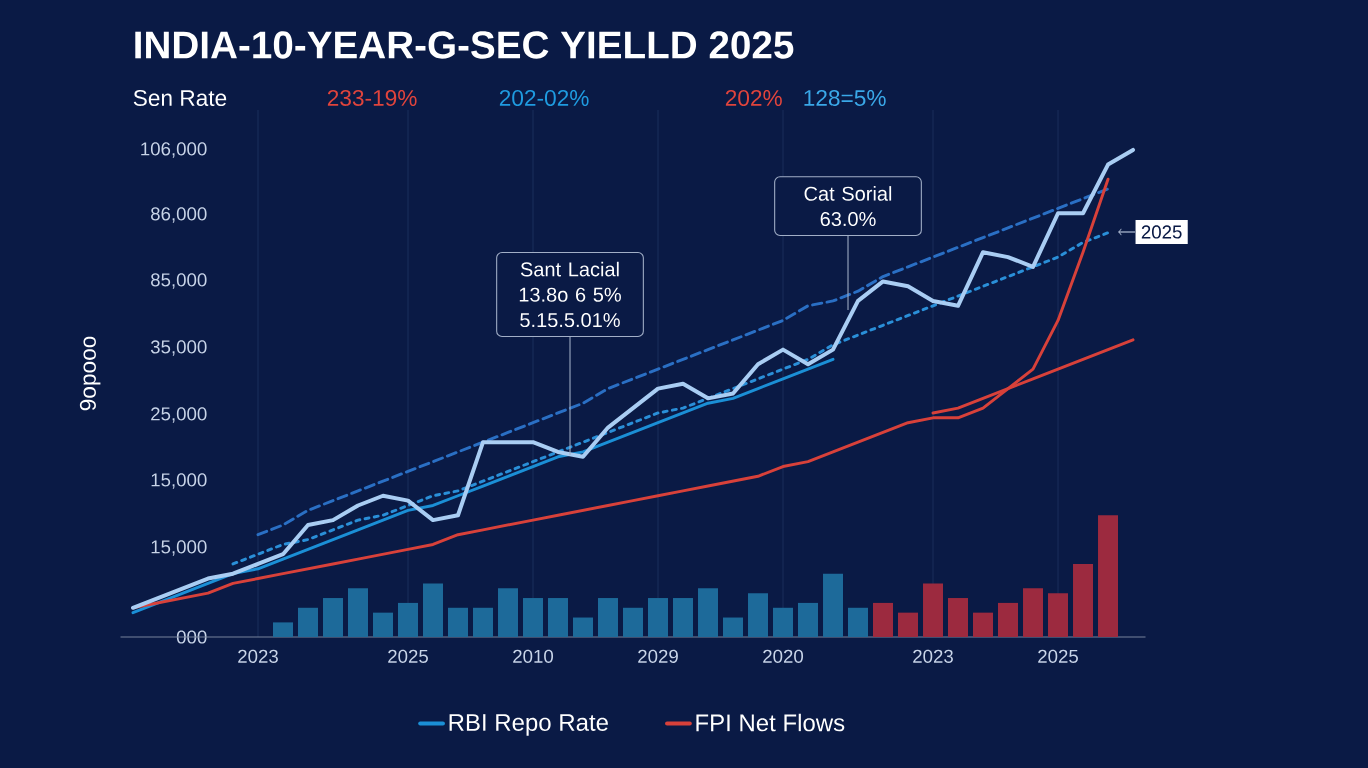  I want to click on annotation: Sant Lacial 13.8o 6 5% 5.15.5.01%, so click(570, 294).